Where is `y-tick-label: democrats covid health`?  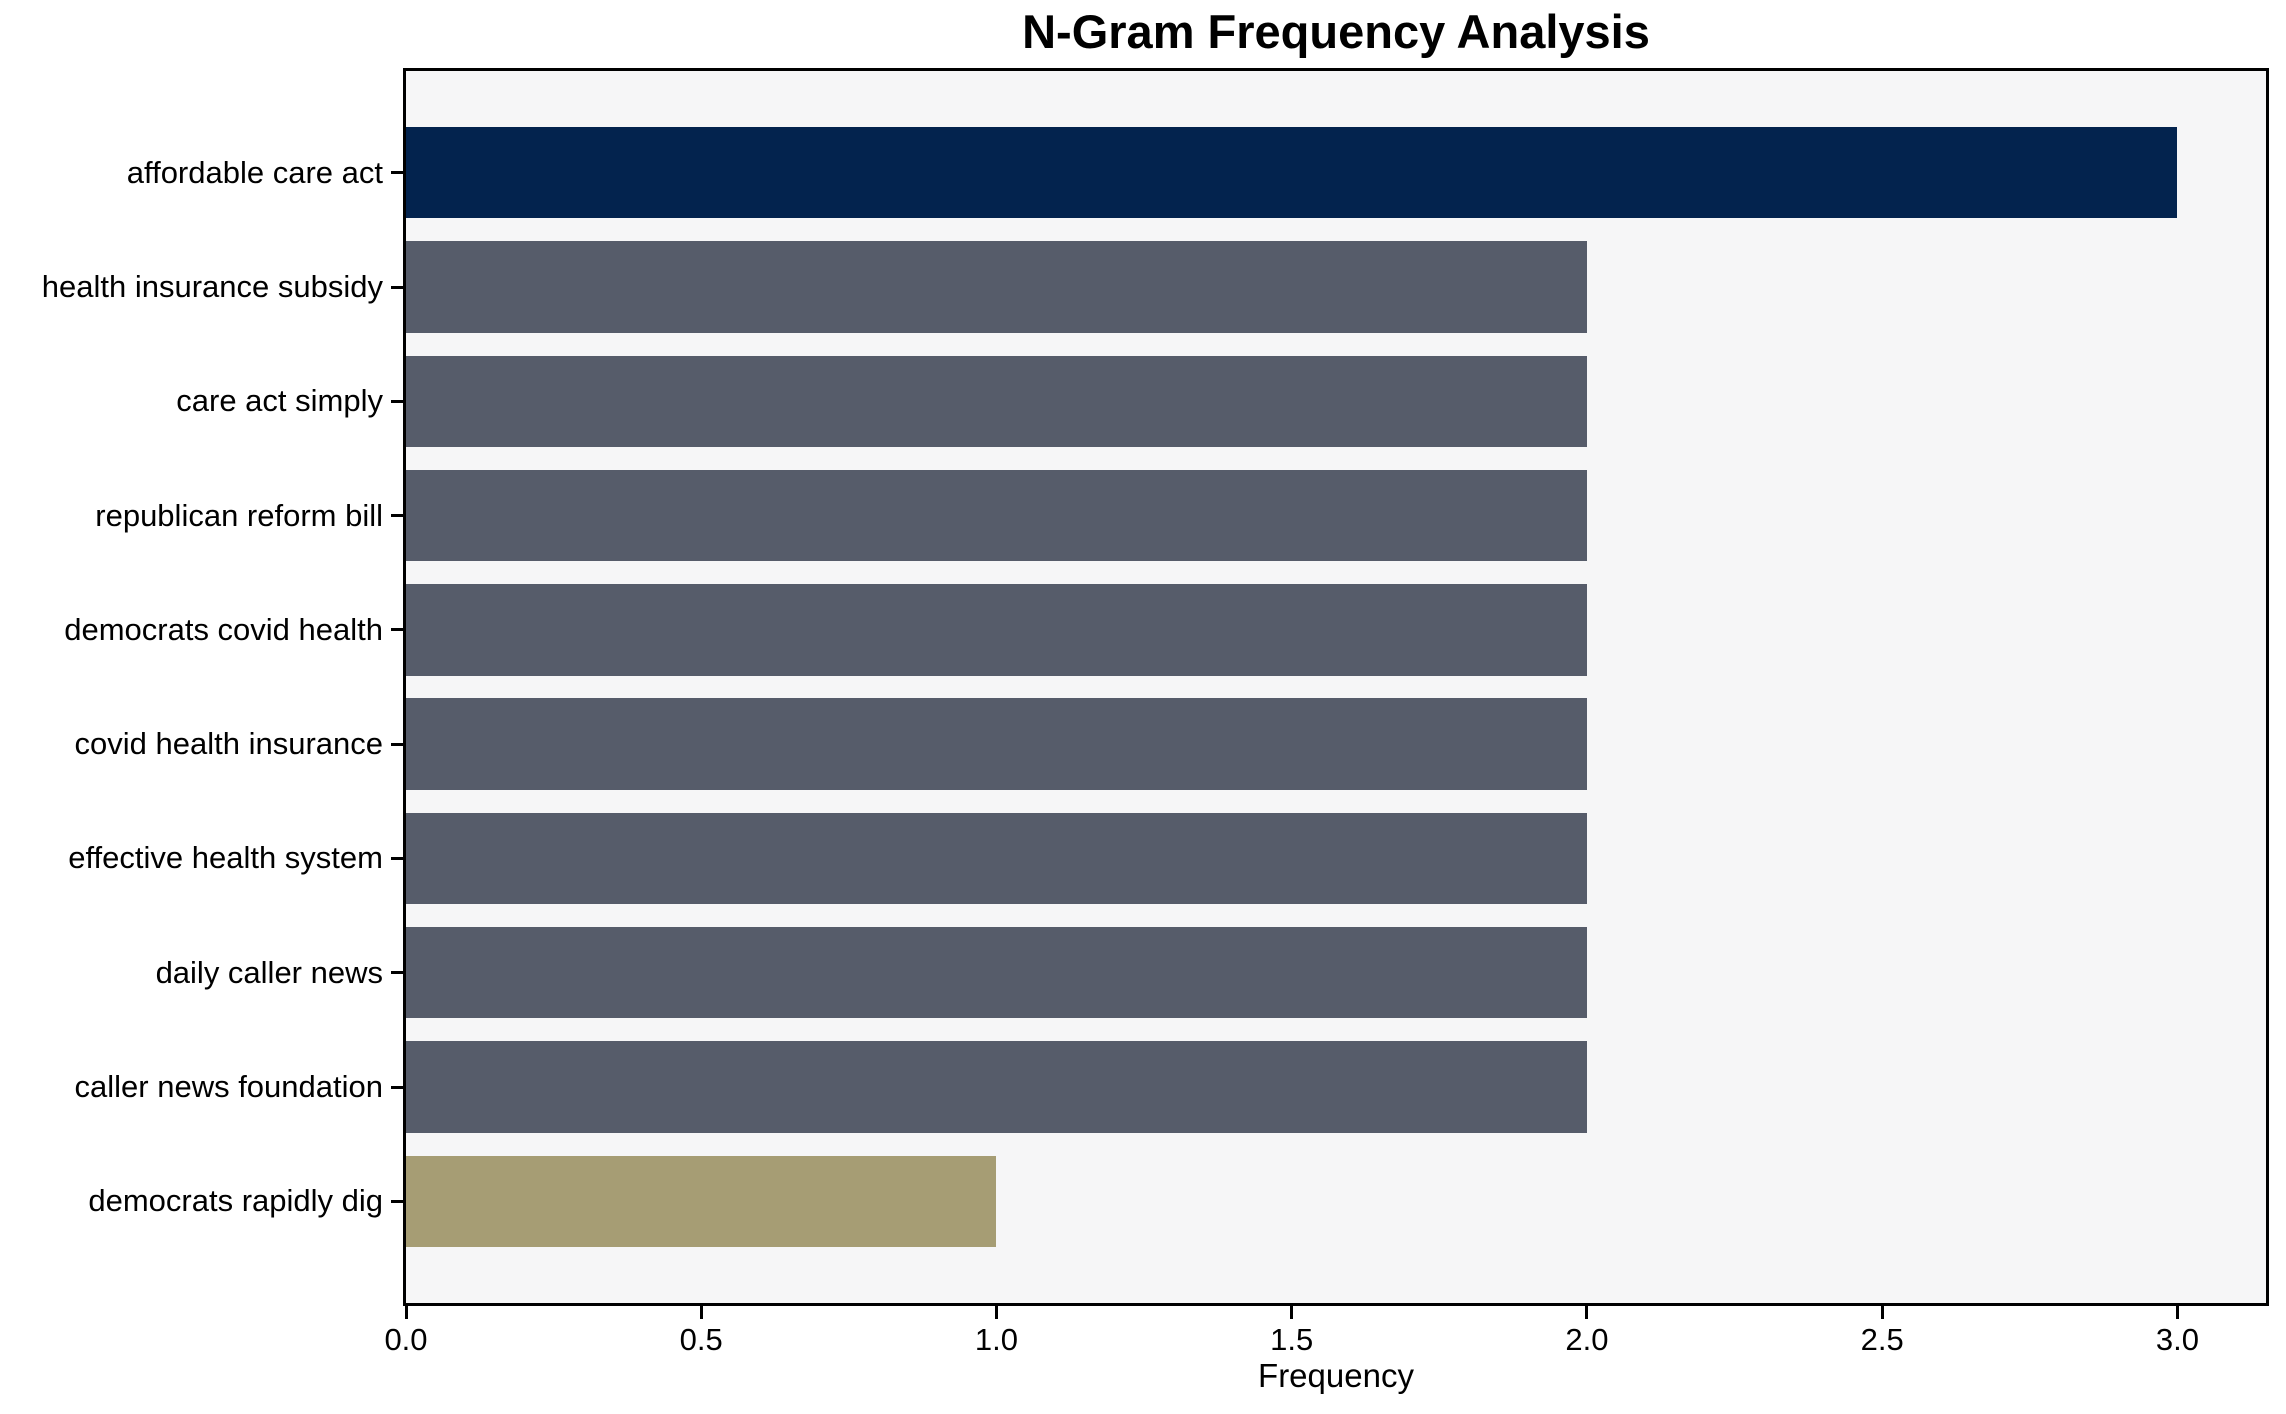 y-tick-label: democrats covid health is located at coordinates (223, 629).